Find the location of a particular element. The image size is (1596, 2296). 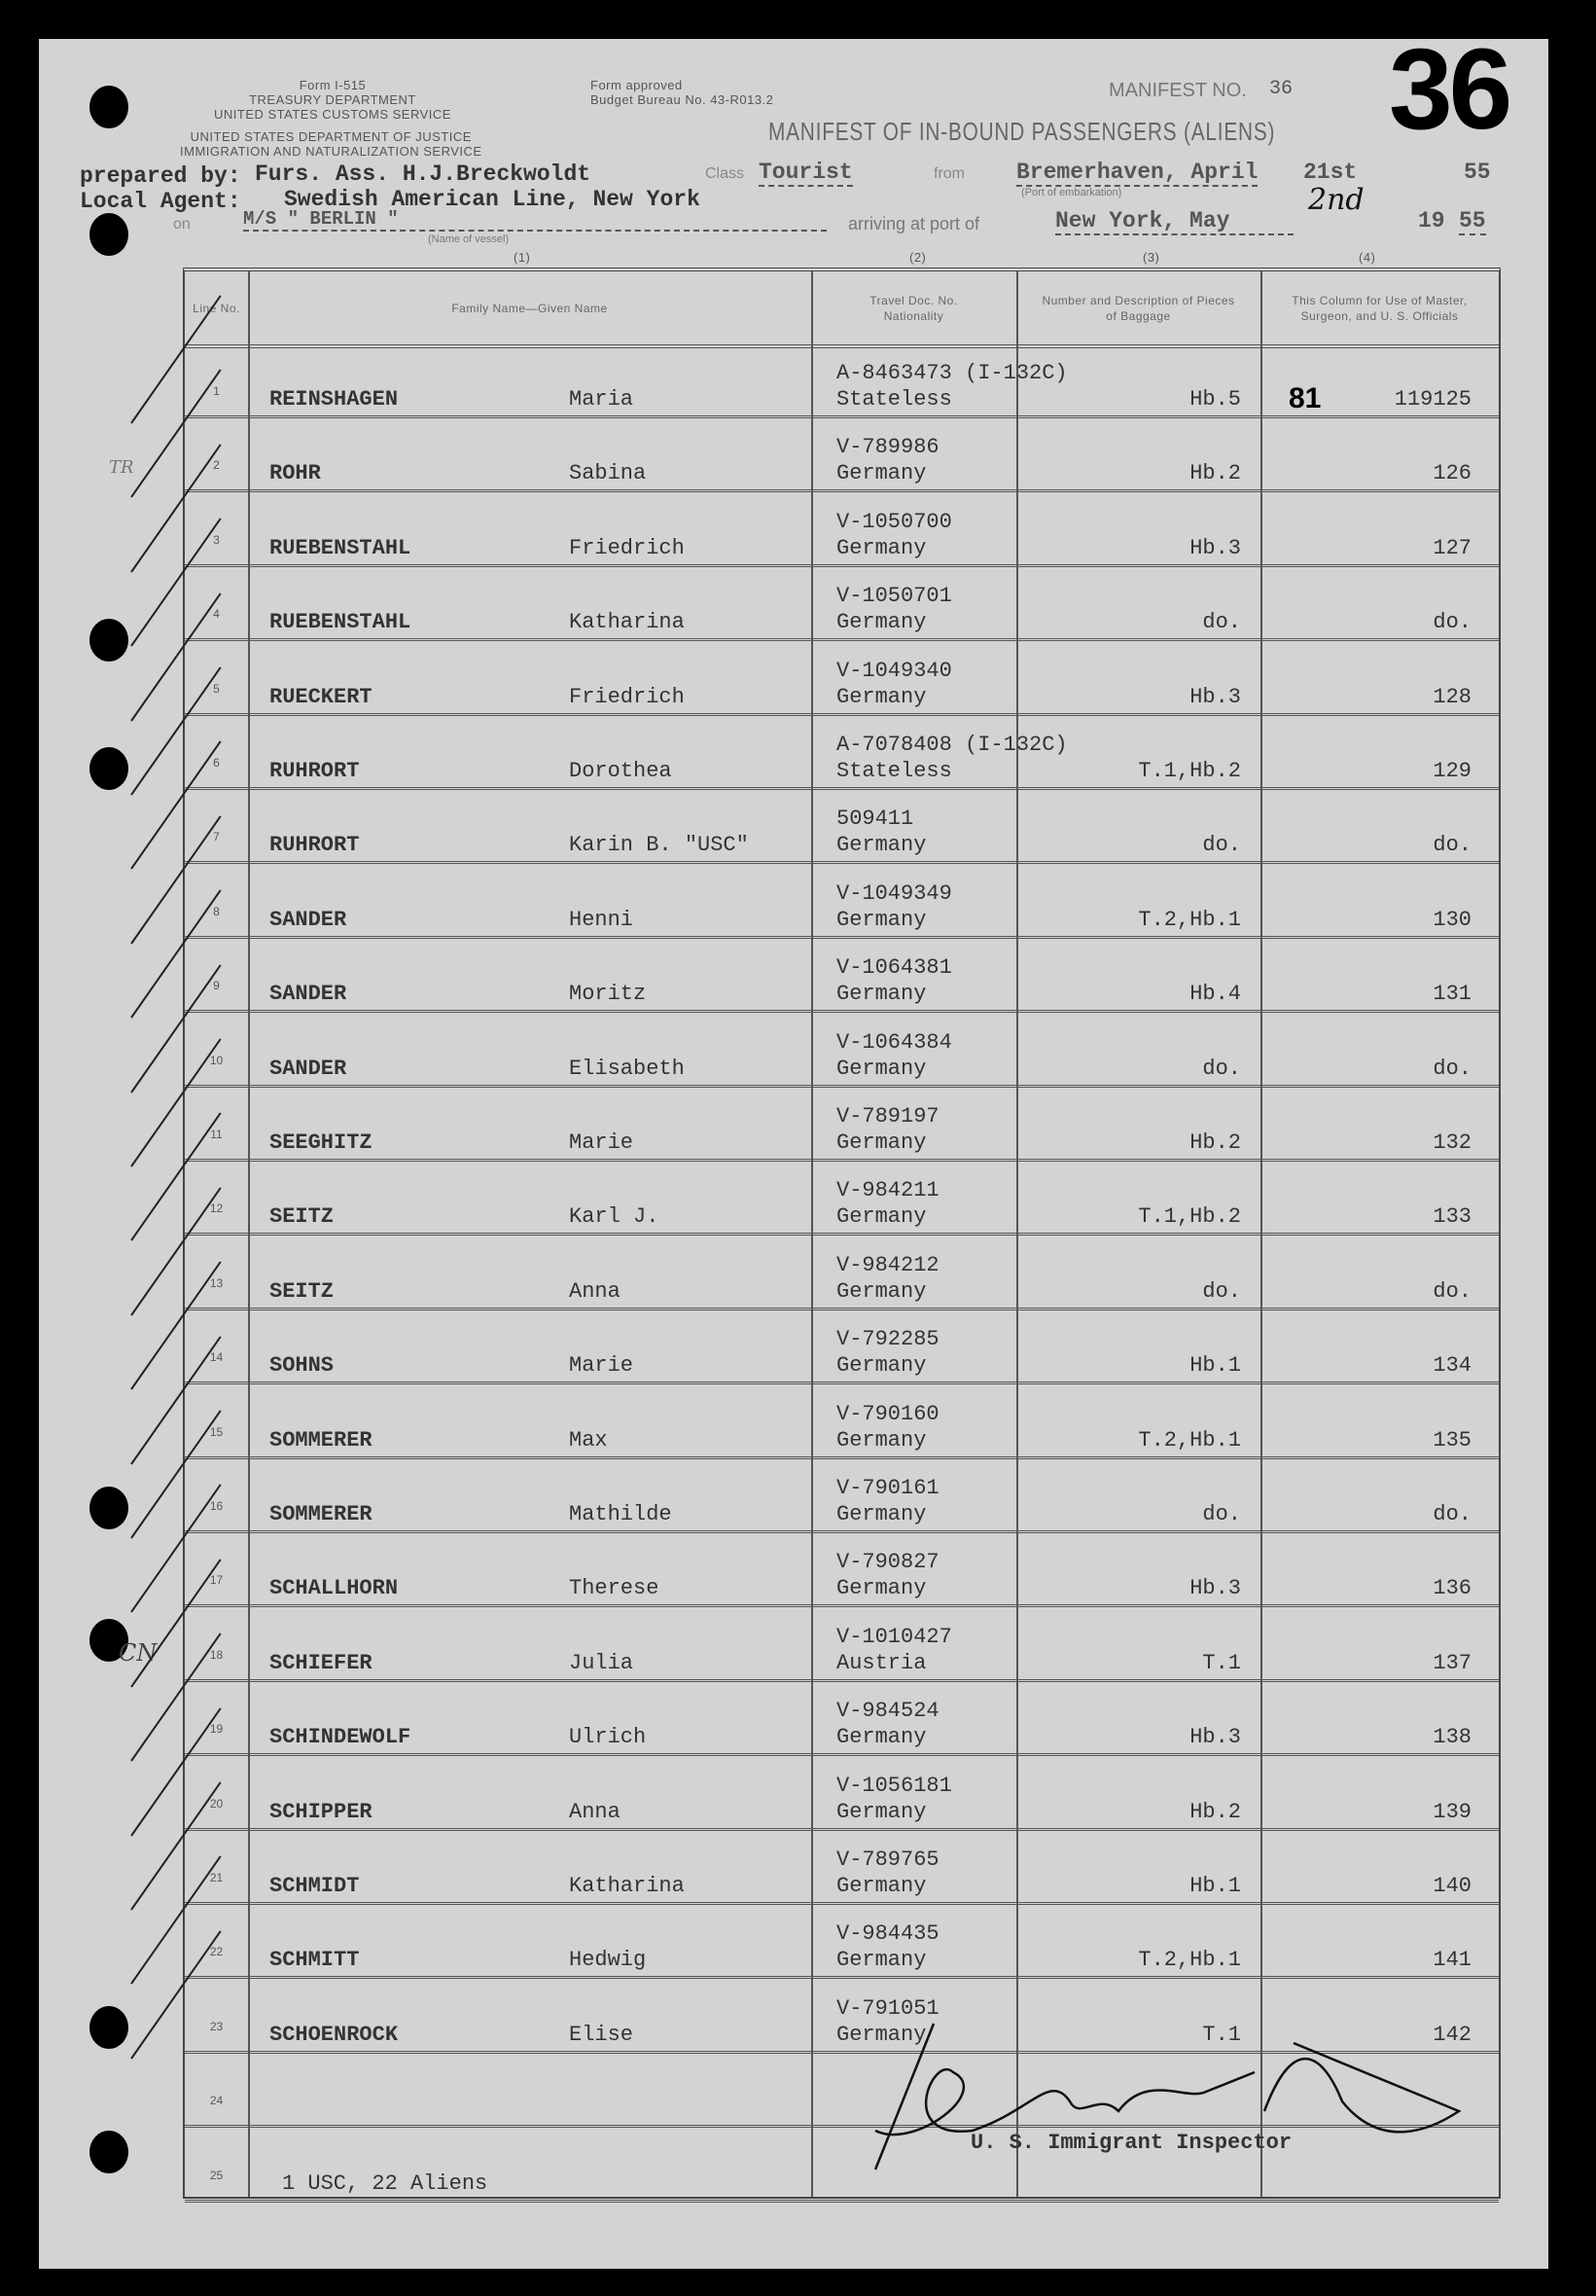

line-number: 19 is located at coordinates (217, 1729).